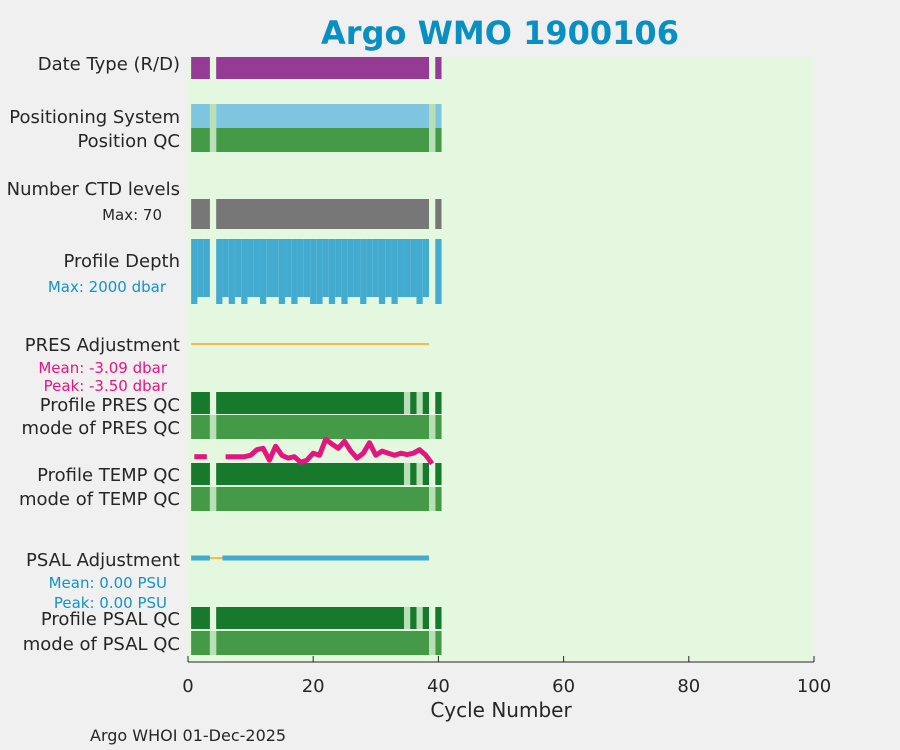  I want to click on x-tick-label: 0, so click(187, 686).